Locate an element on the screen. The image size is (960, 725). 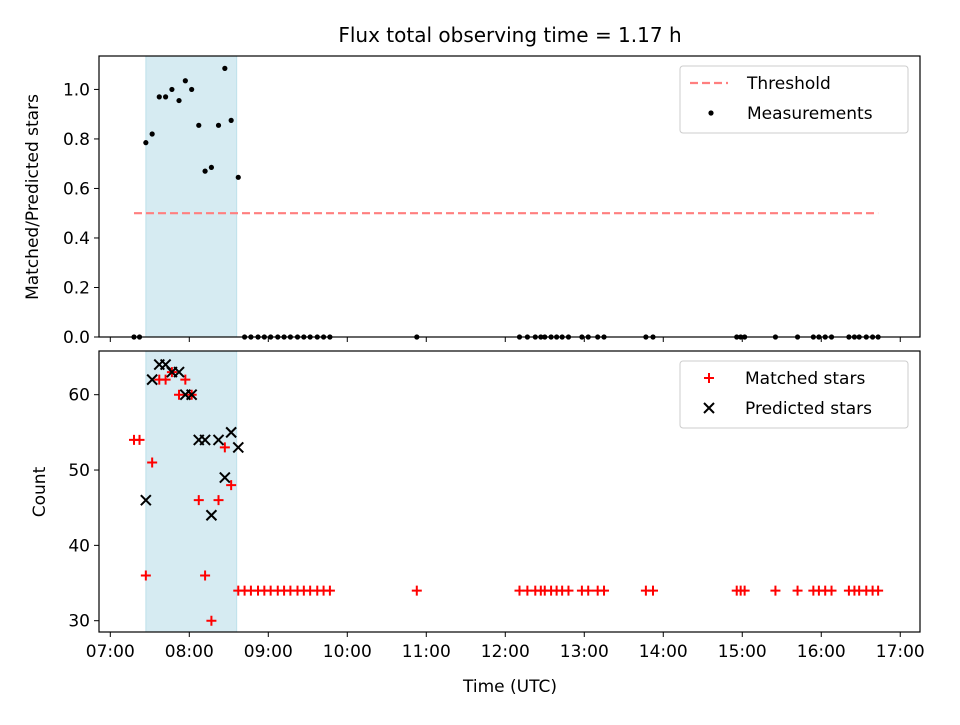
x-axis-label: Time (UTC) is located at coordinates (509, 687).